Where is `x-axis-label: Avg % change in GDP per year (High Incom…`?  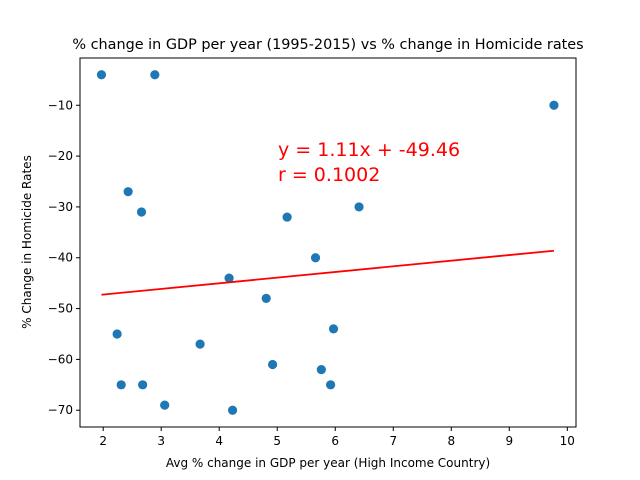 x-axis-label: Avg % change in GDP per year (High Incom… is located at coordinates (328, 463).